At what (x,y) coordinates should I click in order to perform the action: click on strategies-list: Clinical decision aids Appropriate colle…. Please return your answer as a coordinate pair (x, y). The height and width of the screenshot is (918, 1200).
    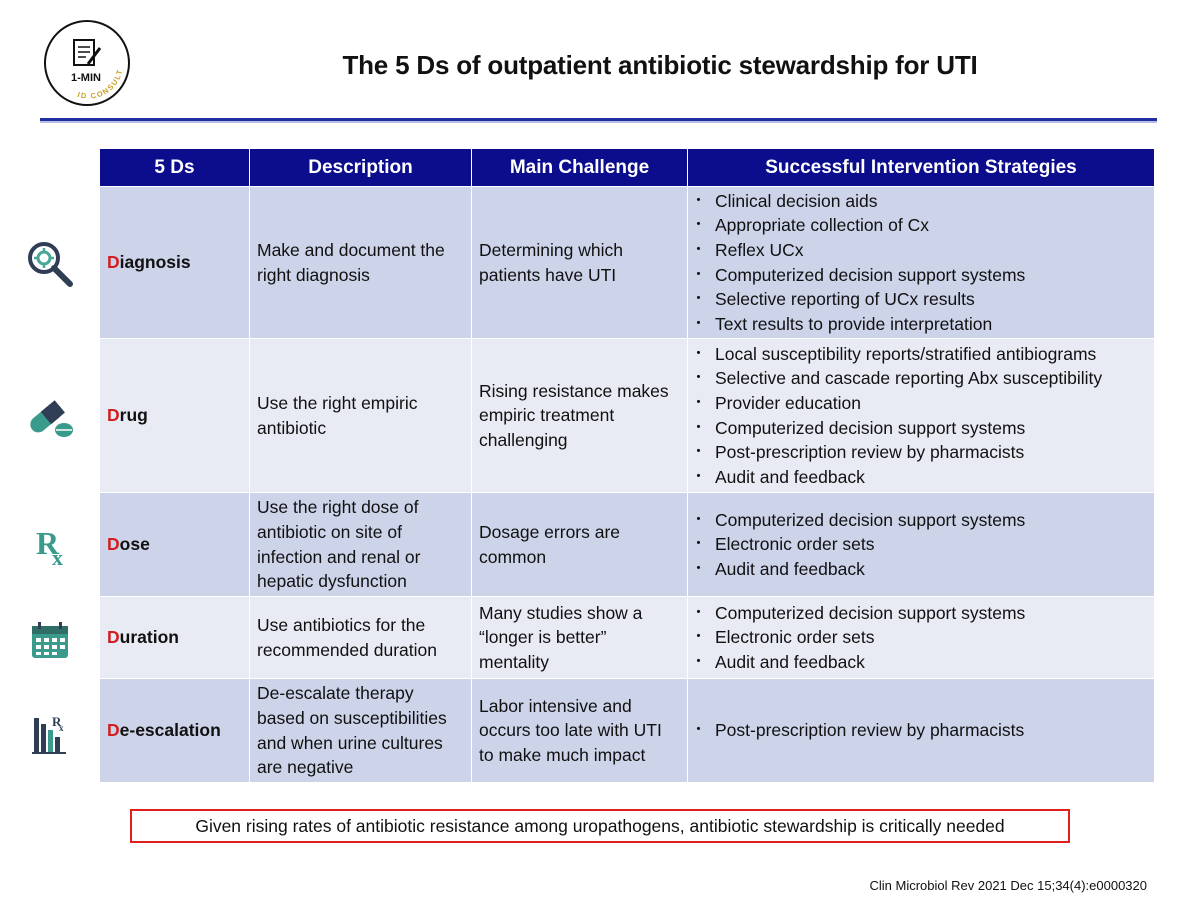
    Looking at the image, I should click on (919, 263).